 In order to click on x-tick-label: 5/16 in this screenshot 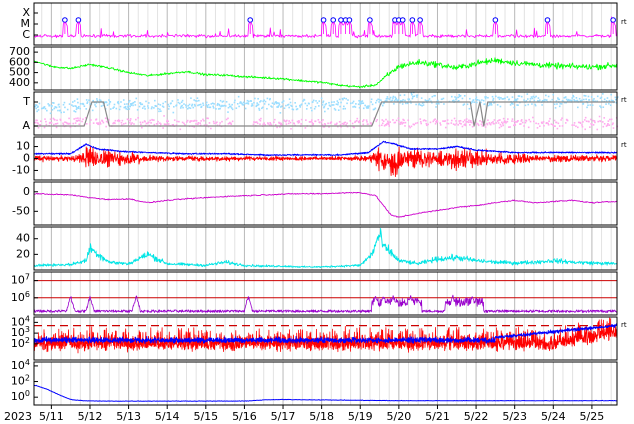, I will do `click(244, 416)`.